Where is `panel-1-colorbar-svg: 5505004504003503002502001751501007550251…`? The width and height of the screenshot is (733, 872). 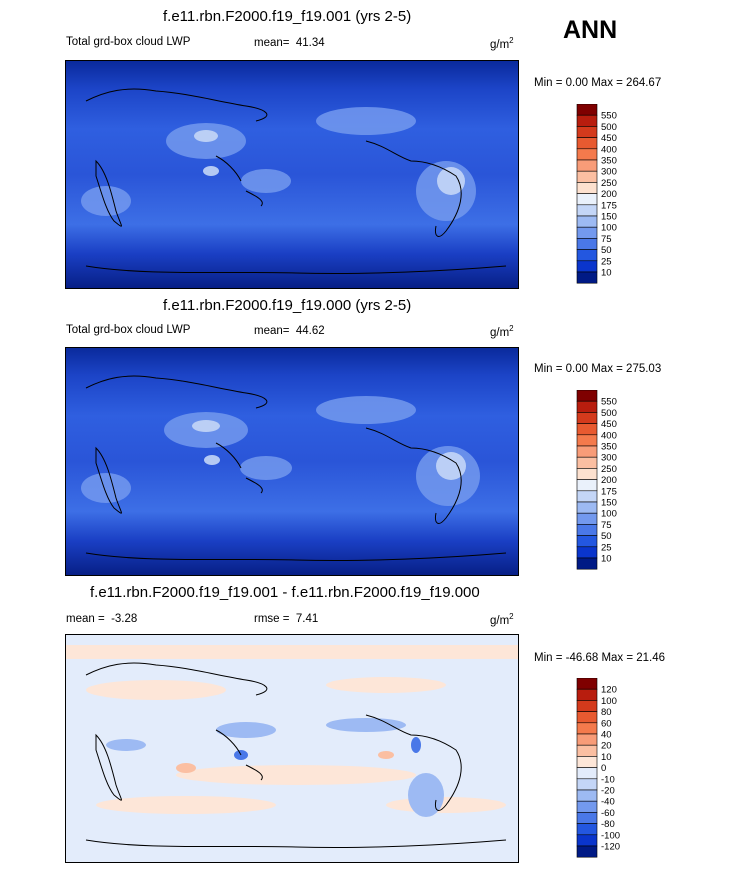 panel-1-colorbar-svg: 5505004504003503002502001751501007550251… is located at coordinates (596, 193).